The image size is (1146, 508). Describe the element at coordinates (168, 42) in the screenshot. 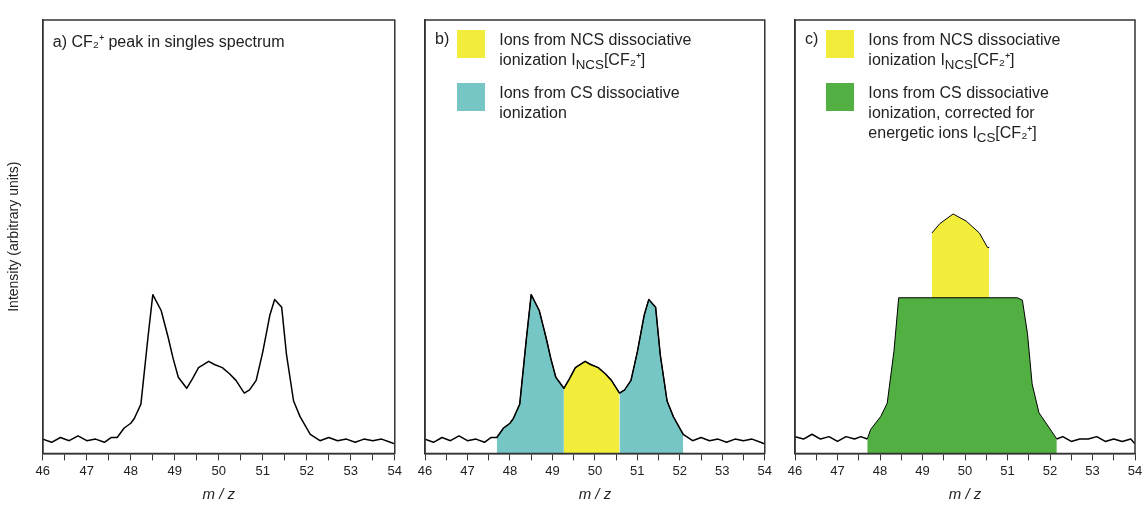

I see `chart-title: a) CF₂⁺ peak in singles spectrum` at that location.